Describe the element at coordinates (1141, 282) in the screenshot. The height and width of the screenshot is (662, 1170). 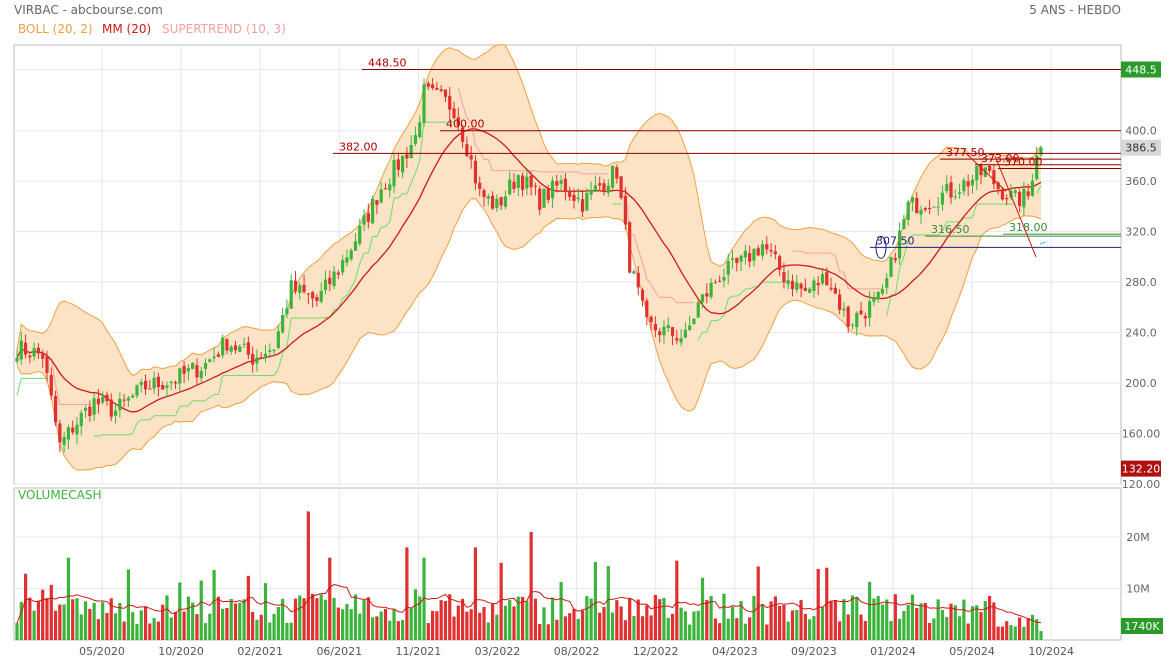
I see `price-tick-label: 280.0` at that location.